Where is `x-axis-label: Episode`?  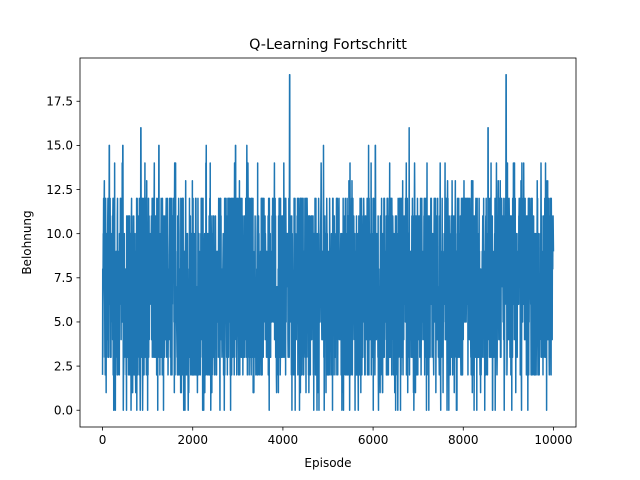 x-axis-label: Episode is located at coordinates (327, 463).